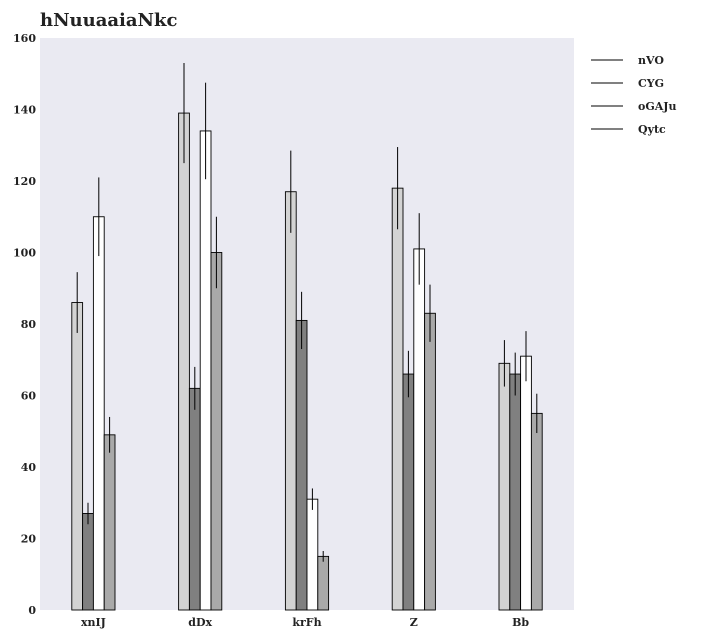 The image size is (720, 640). What do you see at coordinates (29, 467) in the screenshot?
I see `y-tick-label: 40` at bounding box center [29, 467].